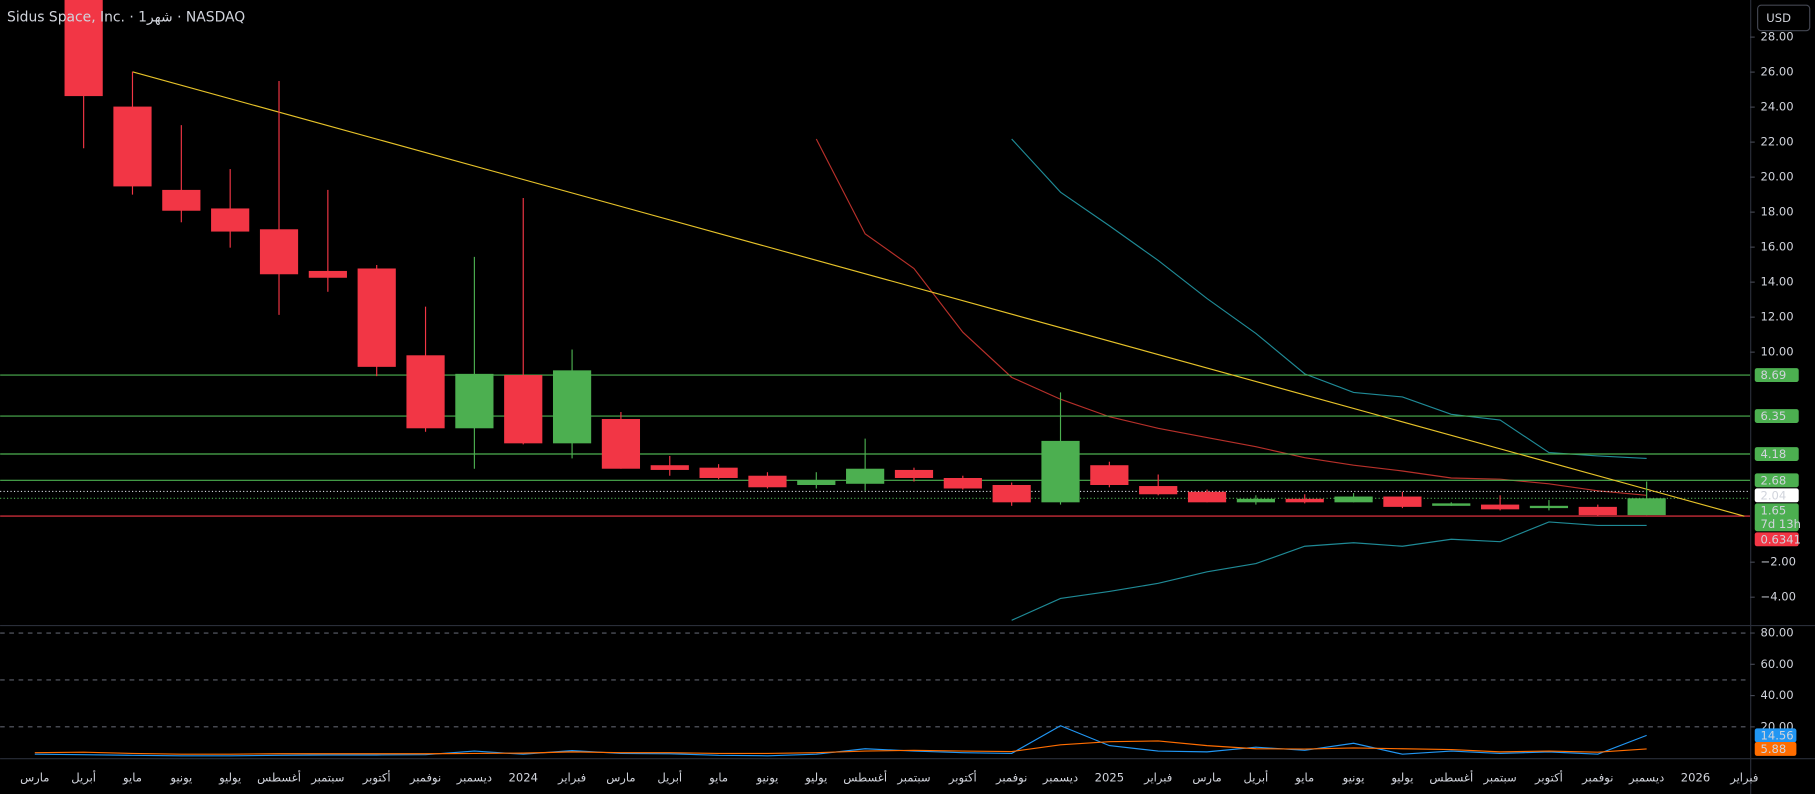  I want to click on y-tick-label: 28.00, so click(1777, 37).